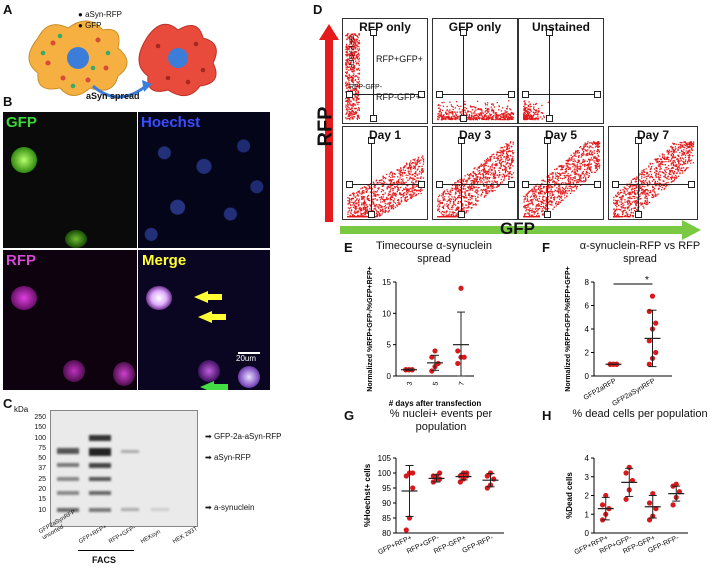  What do you see at coordinates (348, 247) in the screenshot?
I see `panel-label-e: E` at bounding box center [348, 247].